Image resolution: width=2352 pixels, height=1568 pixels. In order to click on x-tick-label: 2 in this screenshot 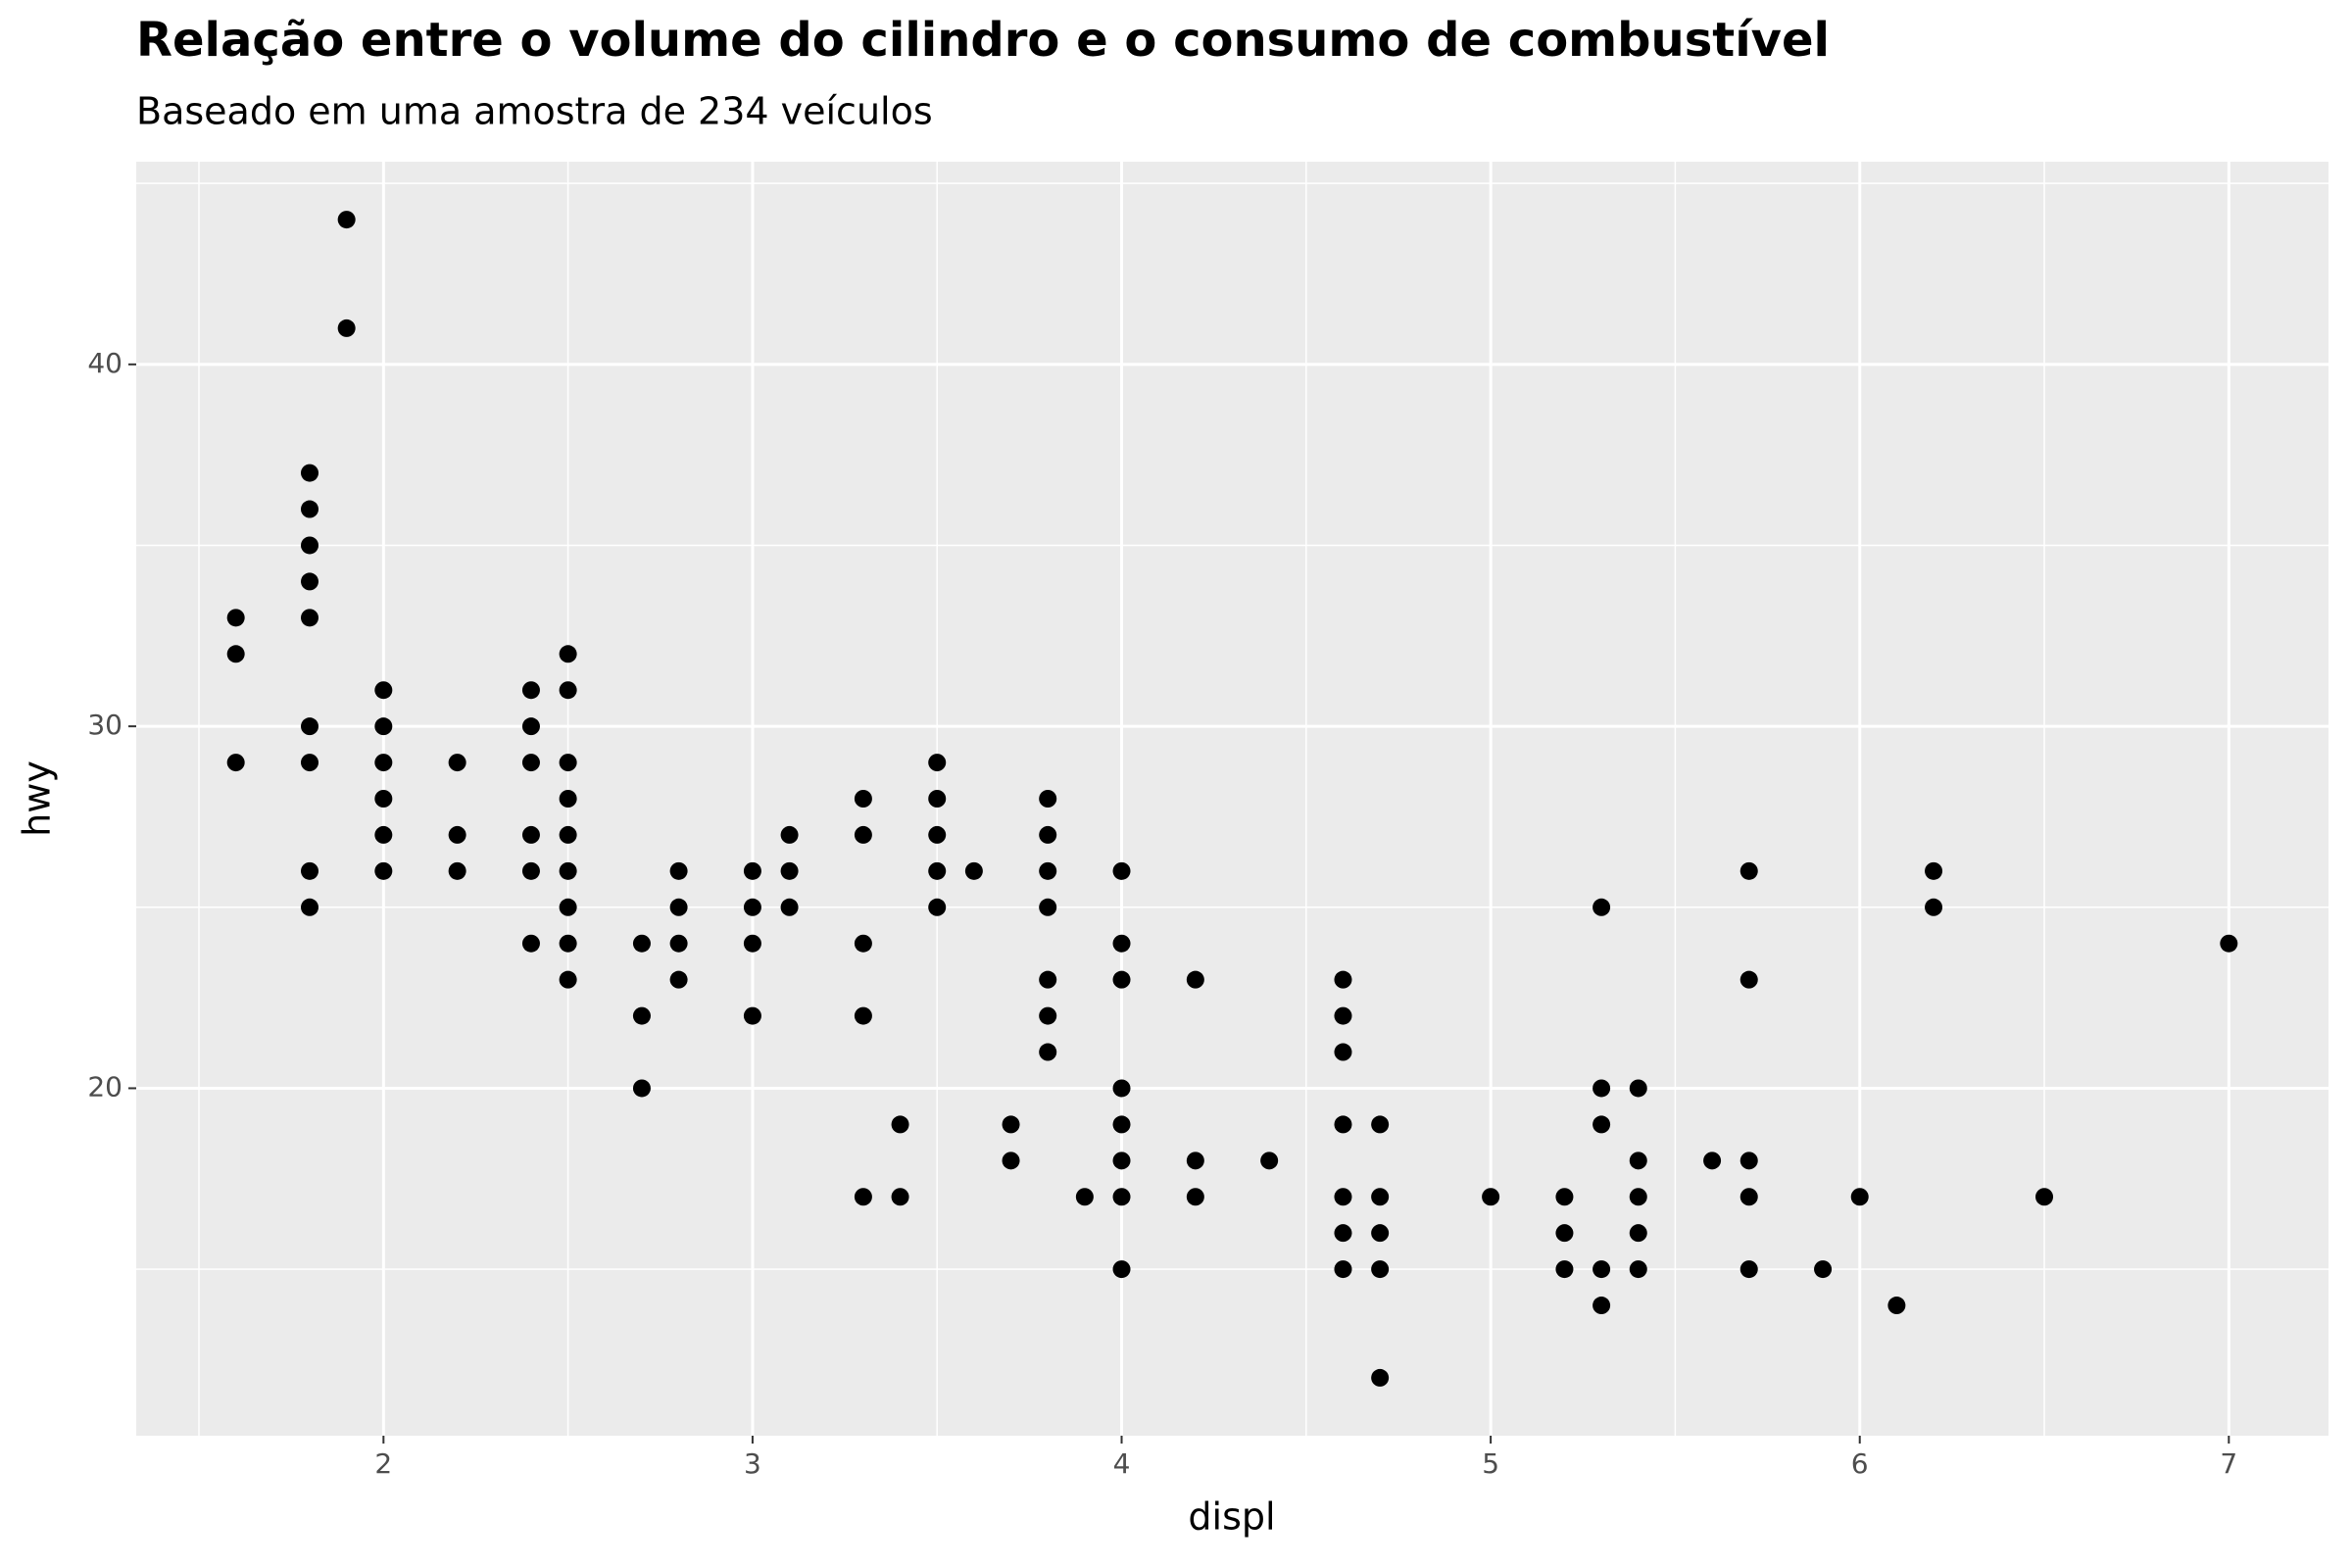, I will do `click(383, 1464)`.